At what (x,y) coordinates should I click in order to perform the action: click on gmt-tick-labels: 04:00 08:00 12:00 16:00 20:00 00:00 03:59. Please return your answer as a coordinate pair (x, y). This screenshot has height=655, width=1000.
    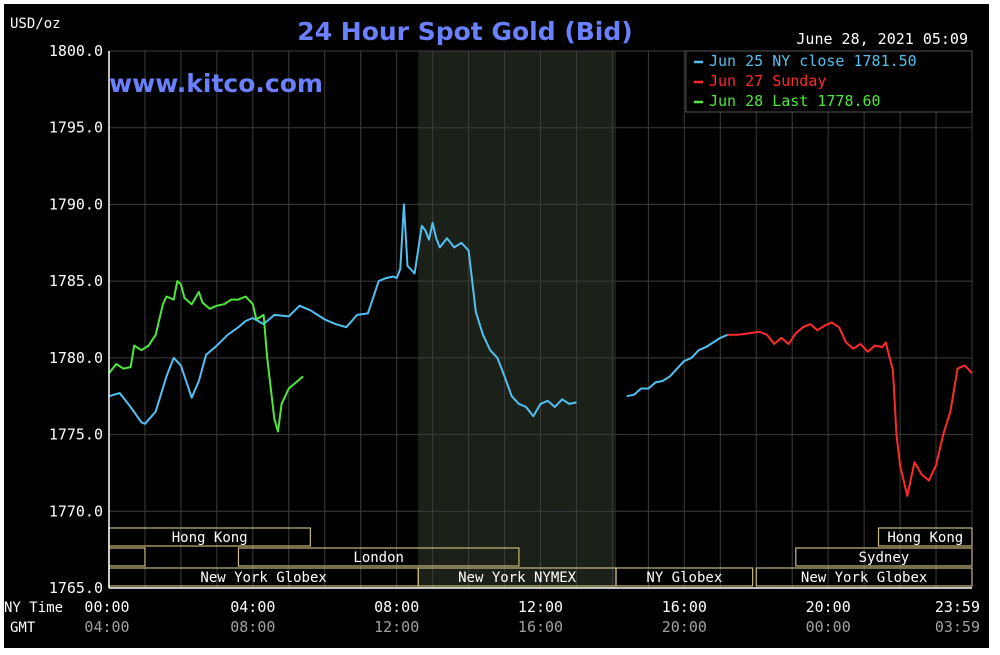
    Looking at the image, I should click on (532, 627).